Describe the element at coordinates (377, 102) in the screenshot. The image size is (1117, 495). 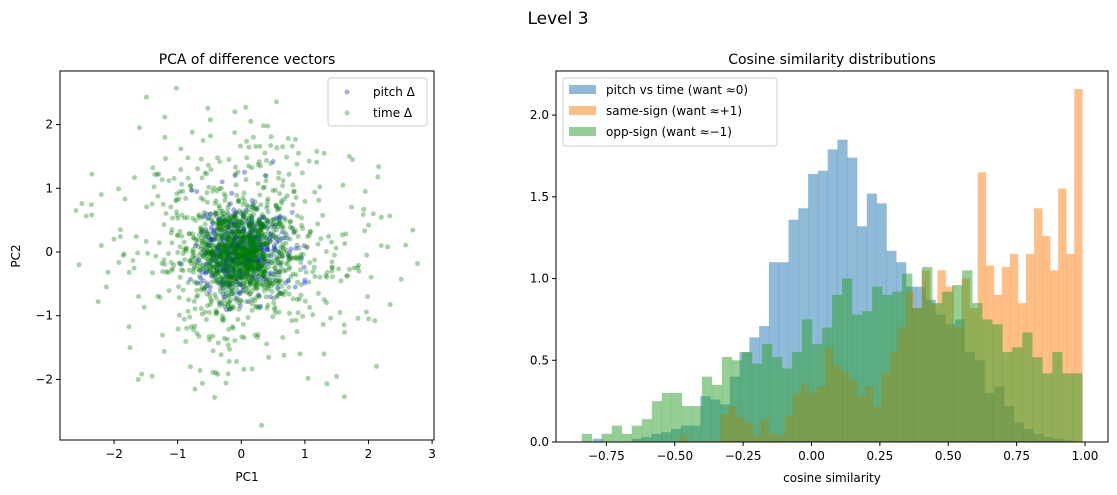
I see `pca-legend: pitch Δ time Δ` at that location.